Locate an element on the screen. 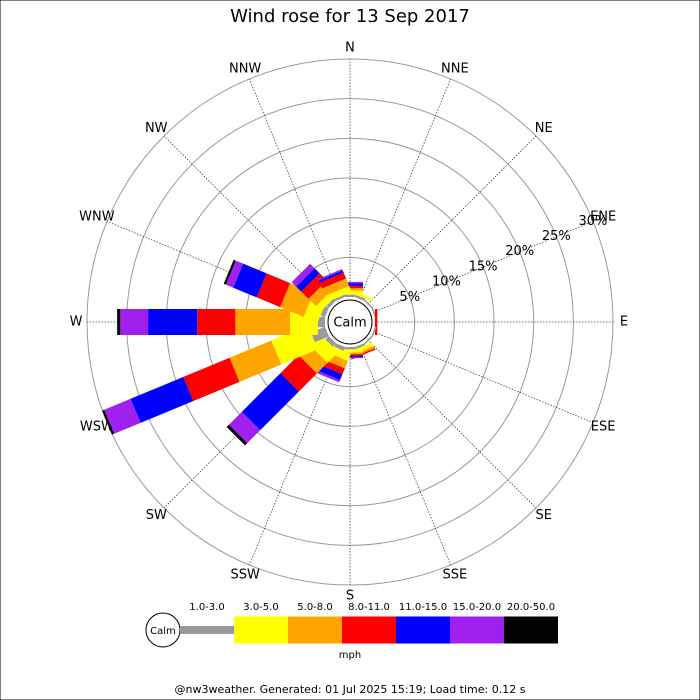 The image size is (700, 700). legend-label: 20.0-50.0 is located at coordinates (531, 607).